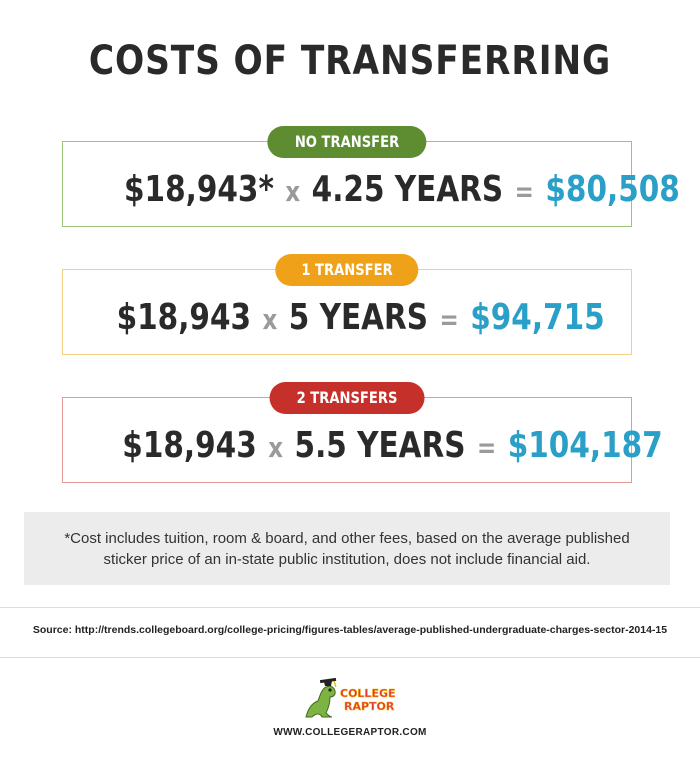 The width and height of the screenshot is (700, 759). I want to click on annual-cost: $18,943*, so click(199, 189).